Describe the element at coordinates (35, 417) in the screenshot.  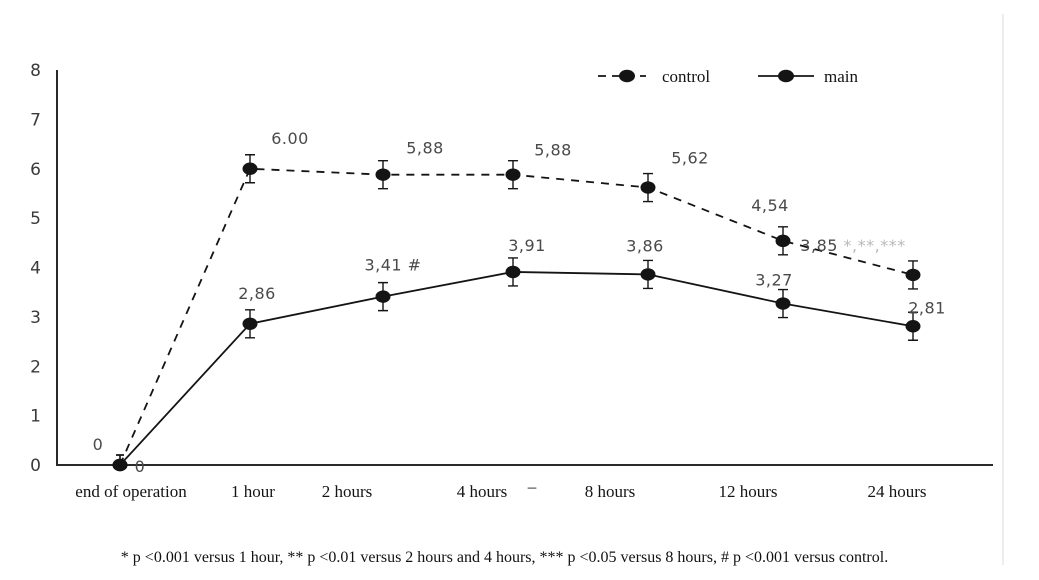
I see `y-tick-label: 1` at that location.